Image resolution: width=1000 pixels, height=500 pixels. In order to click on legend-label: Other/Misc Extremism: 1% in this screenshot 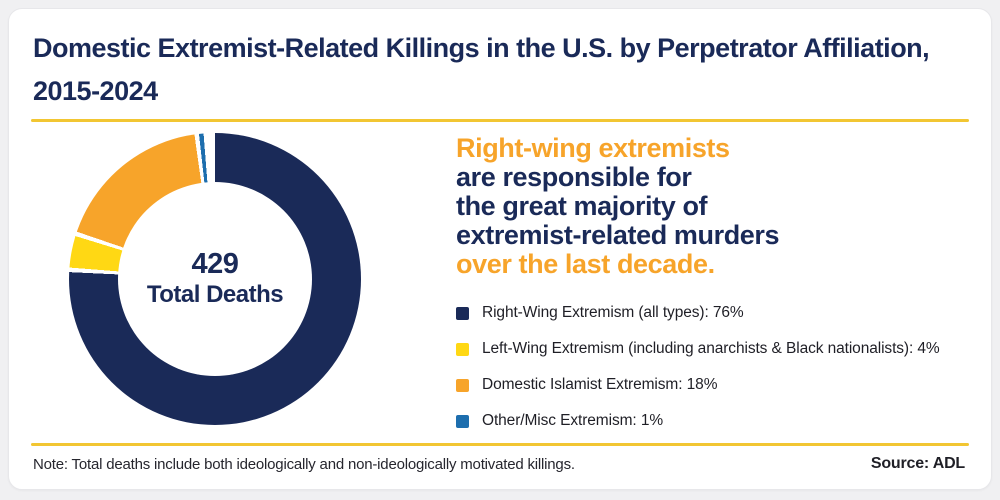, I will do `click(573, 420)`.